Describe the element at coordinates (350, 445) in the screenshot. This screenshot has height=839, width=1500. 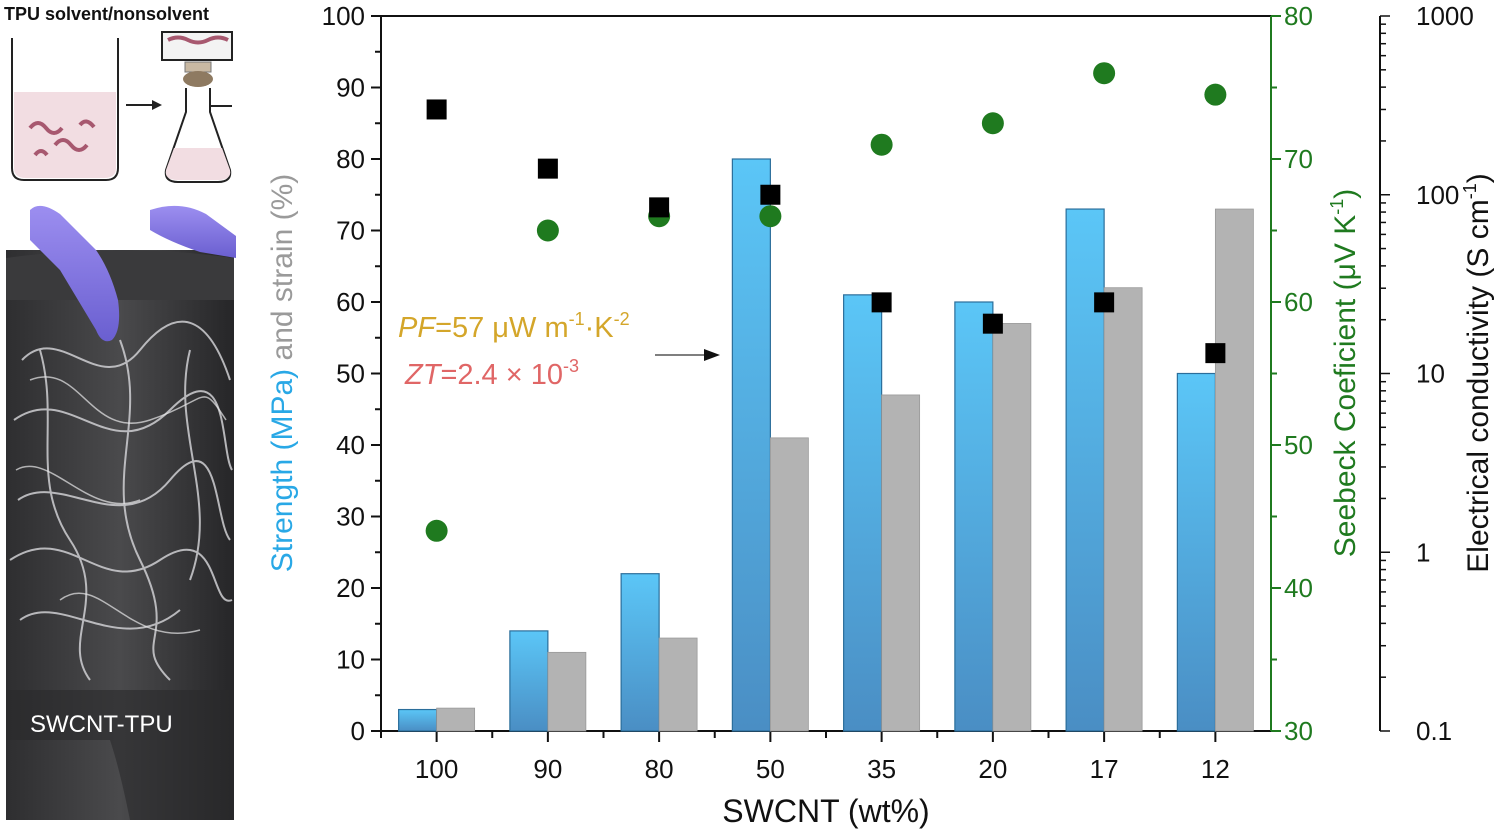
I see `y-tick-label: 40` at that location.